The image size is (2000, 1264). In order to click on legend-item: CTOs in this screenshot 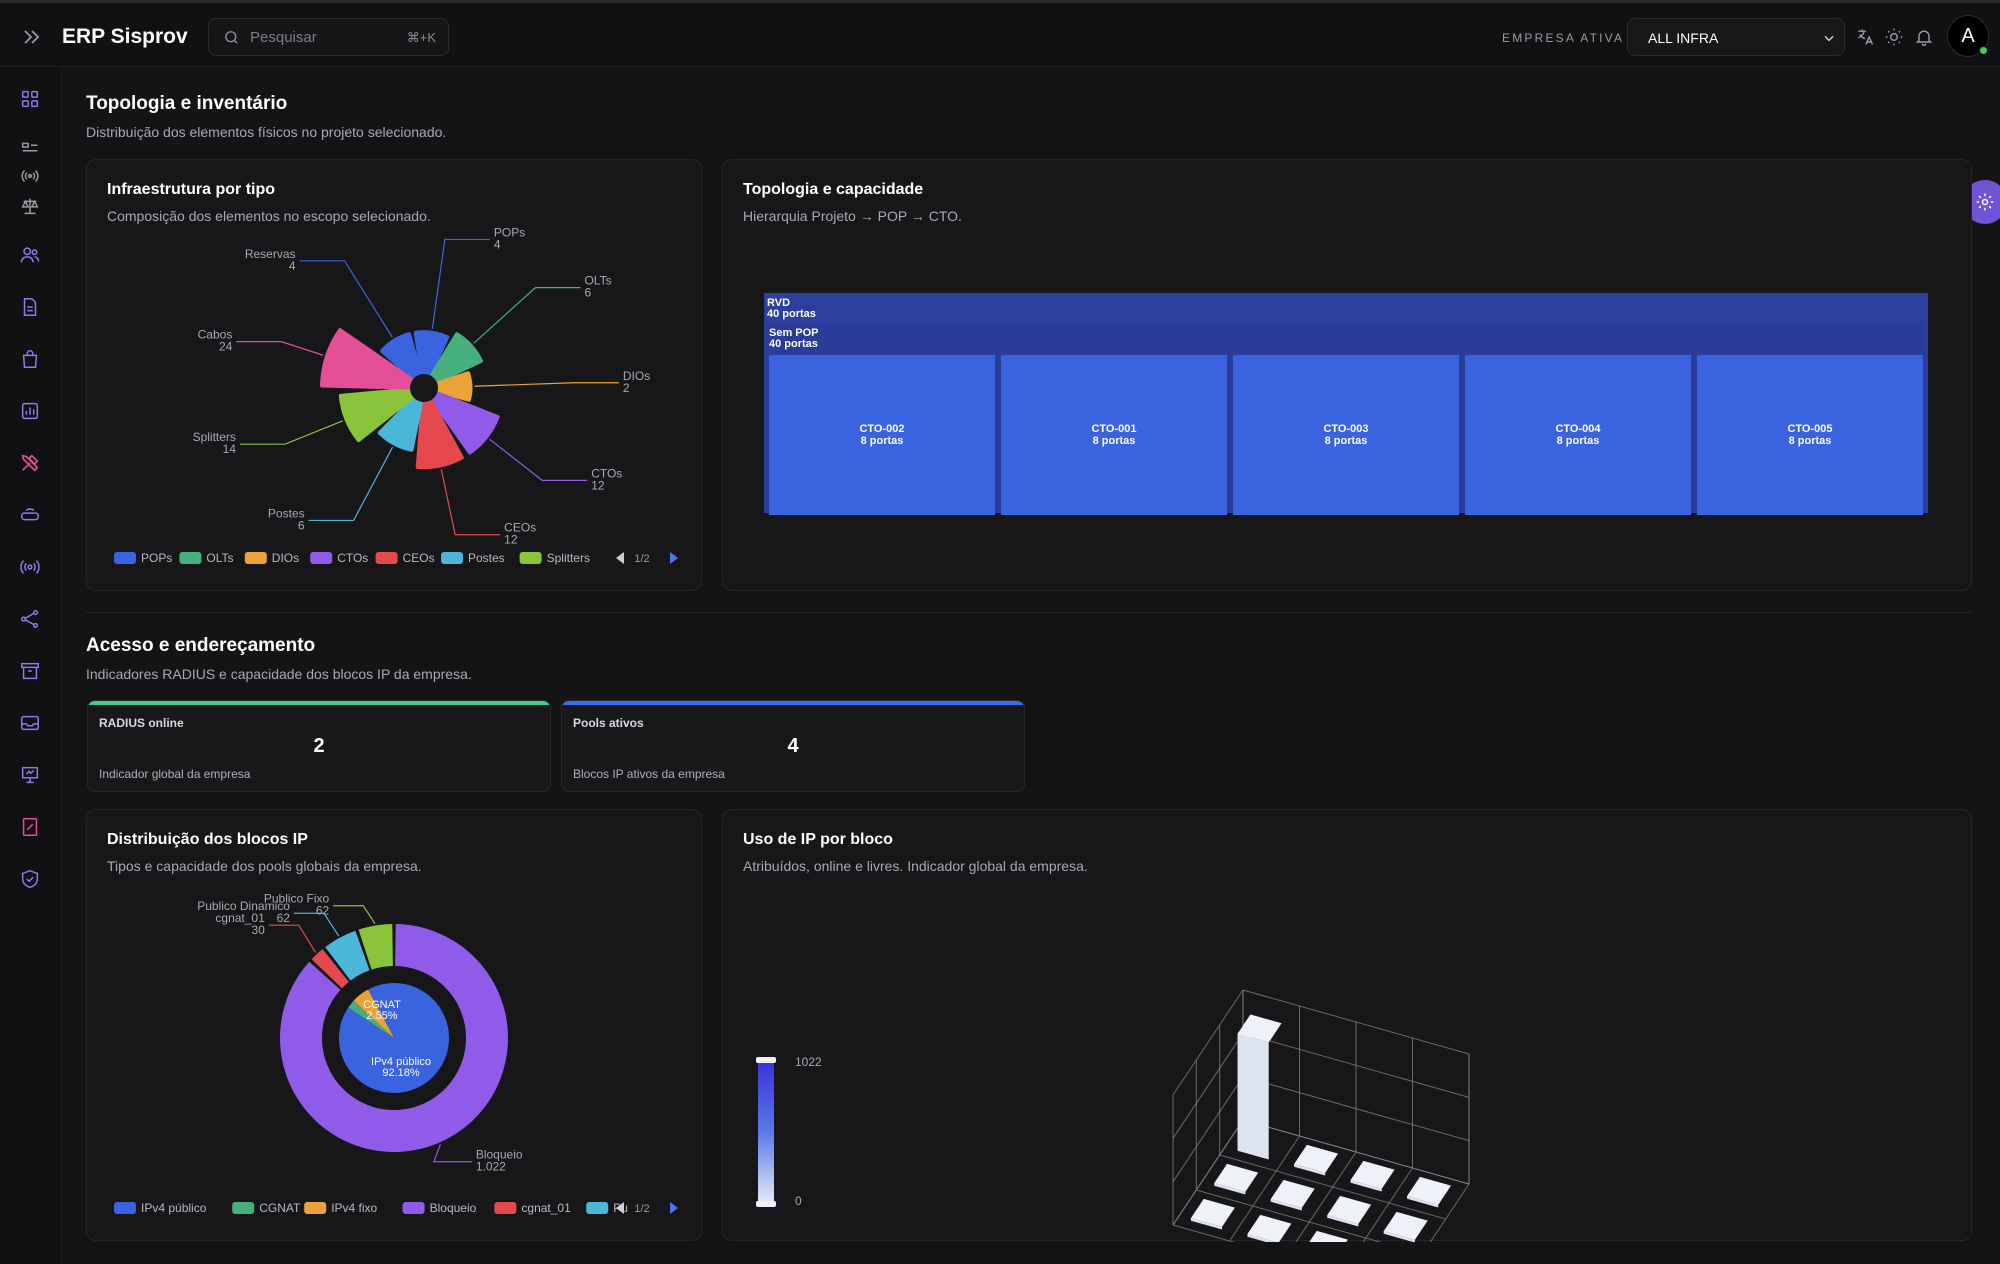, I will do `click(339, 558)`.